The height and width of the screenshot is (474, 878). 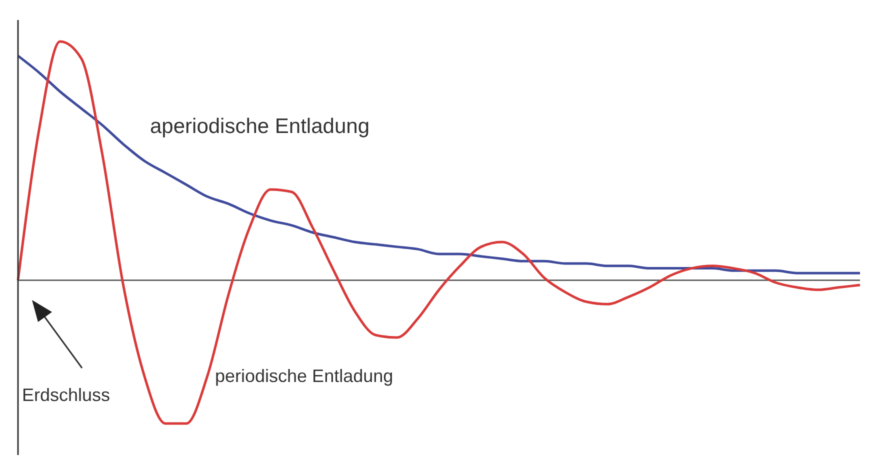 I want to click on series-label: periodische Entladung, so click(x=304, y=376).